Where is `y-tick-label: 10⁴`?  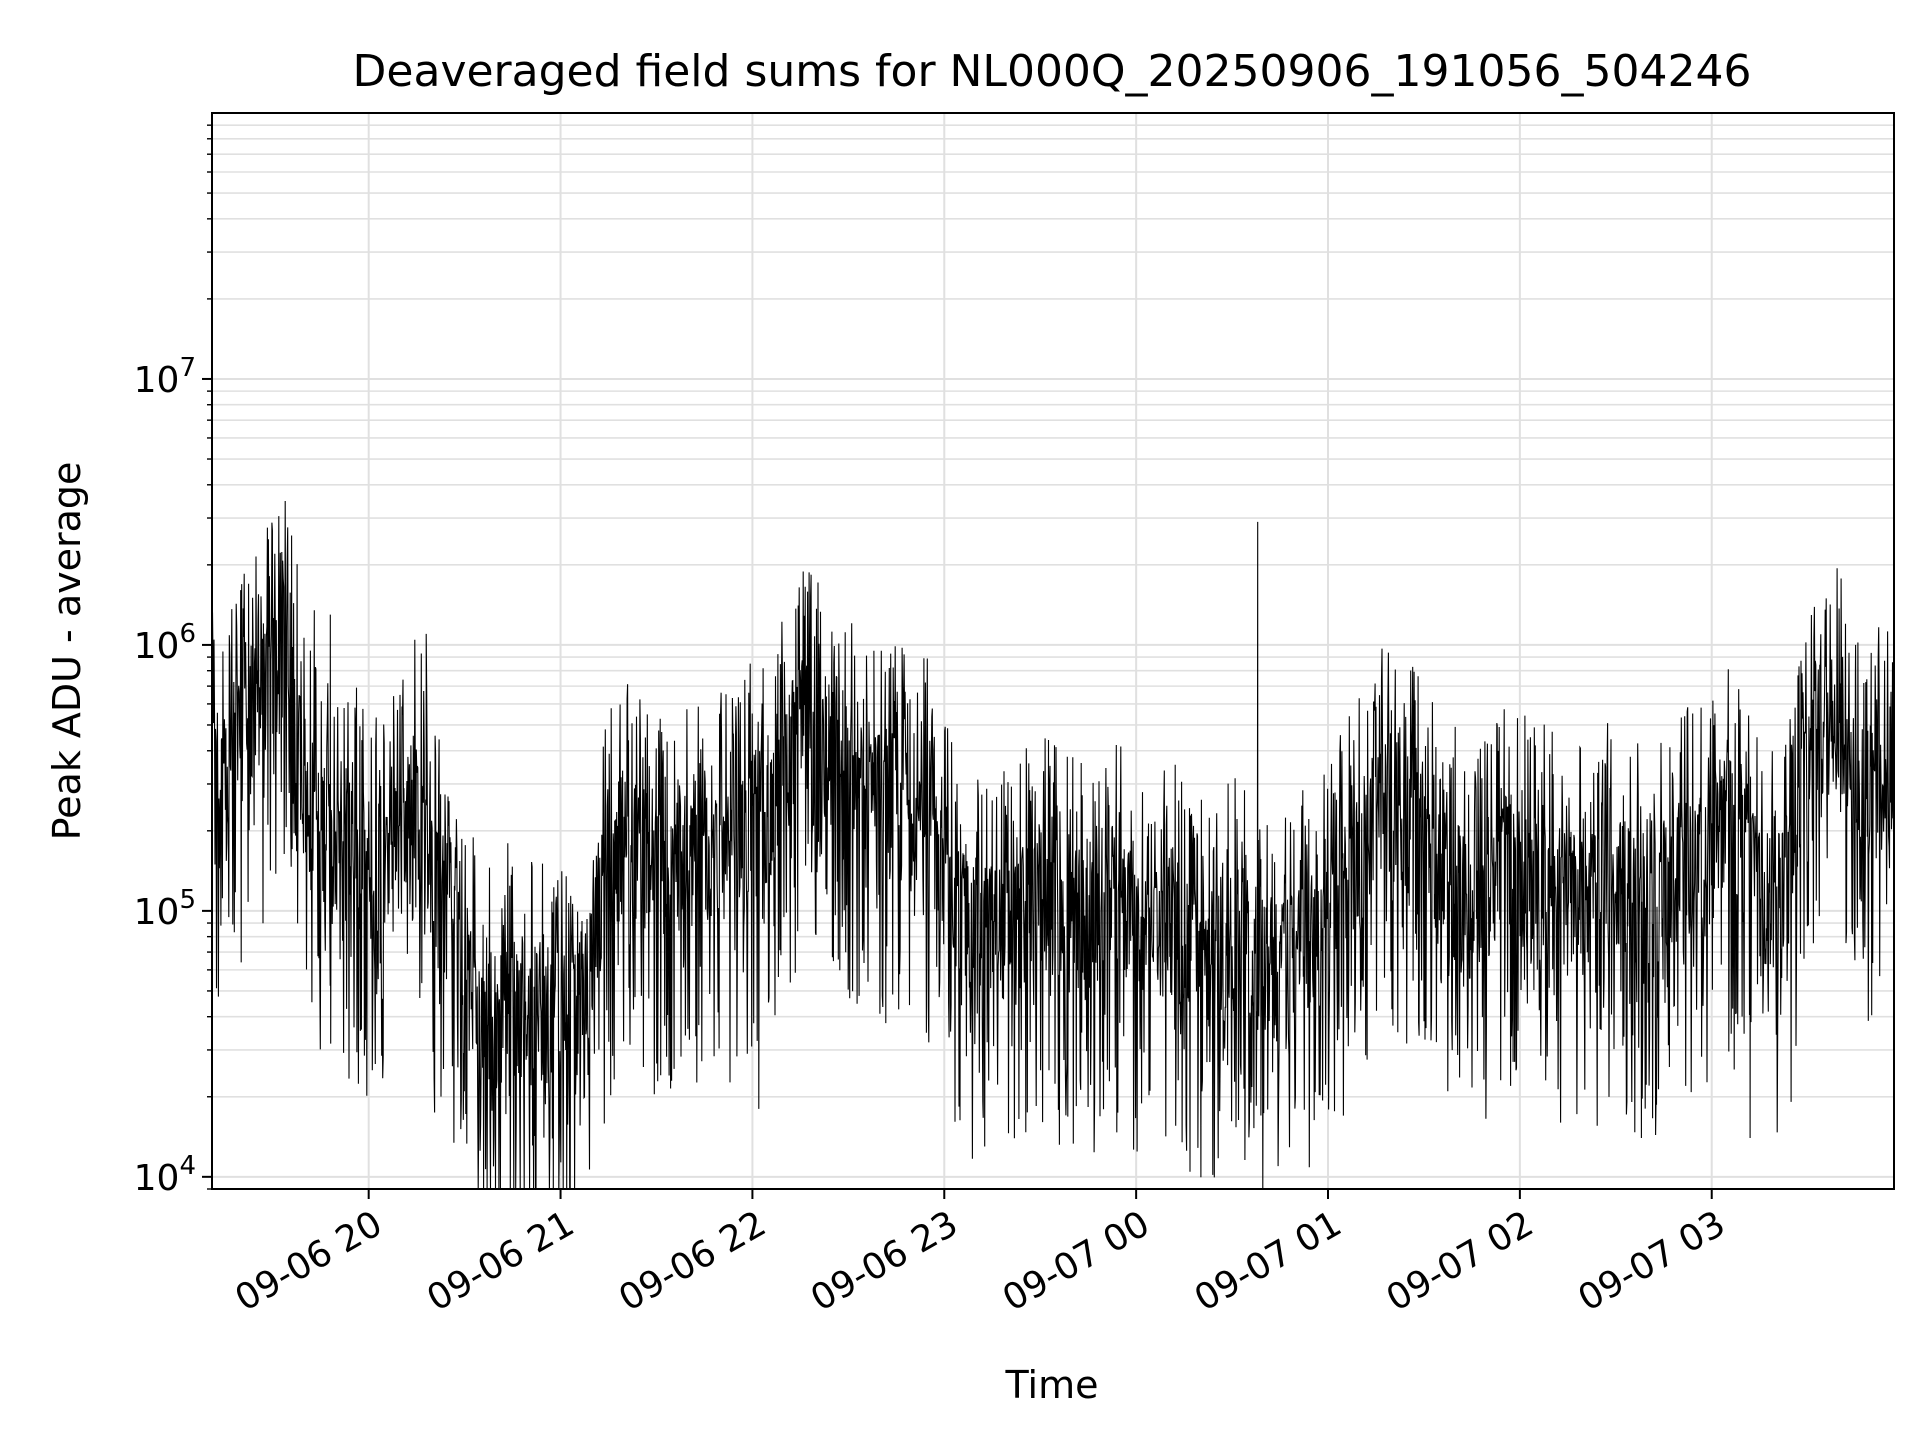 y-tick-label: 10⁴ is located at coordinates (165, 1175).